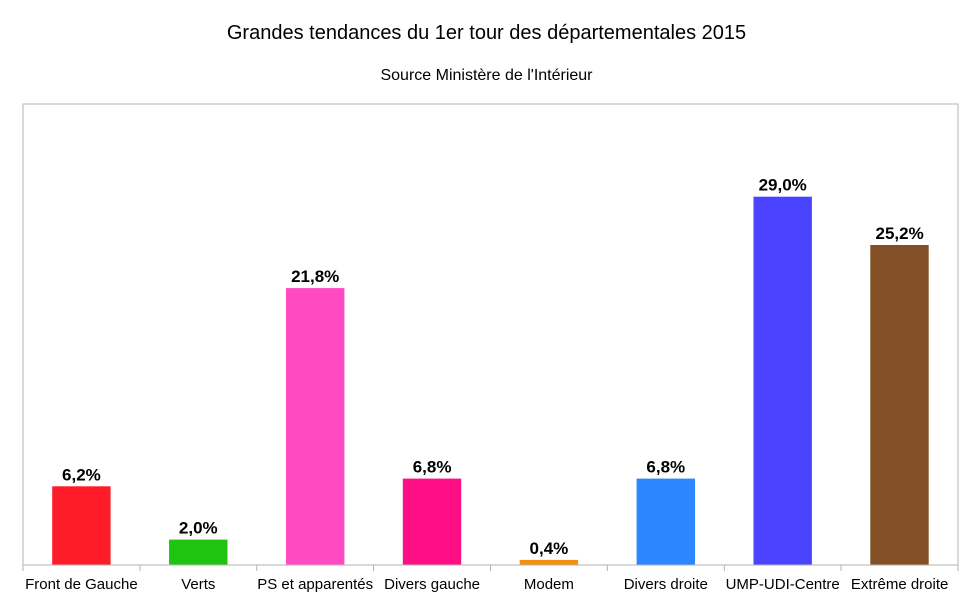  I want to click on x-tick-label: Modem, so click(549, 584).